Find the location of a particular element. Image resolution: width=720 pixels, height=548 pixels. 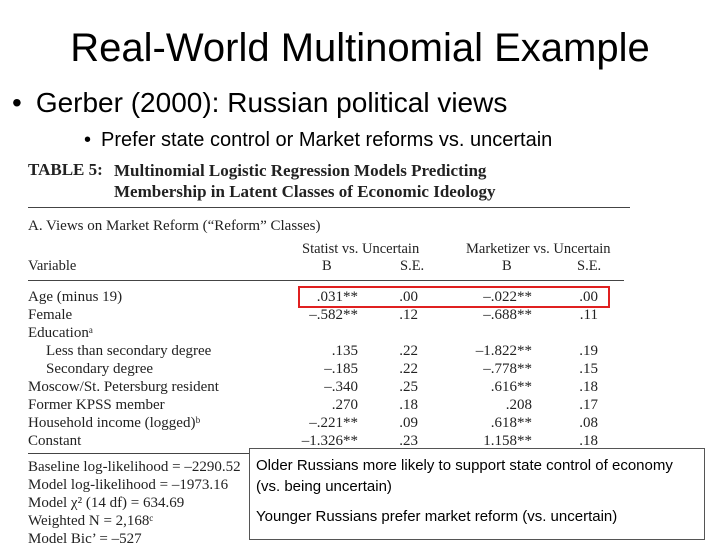

cell-se: .17 is located at coordinates (588, 405).